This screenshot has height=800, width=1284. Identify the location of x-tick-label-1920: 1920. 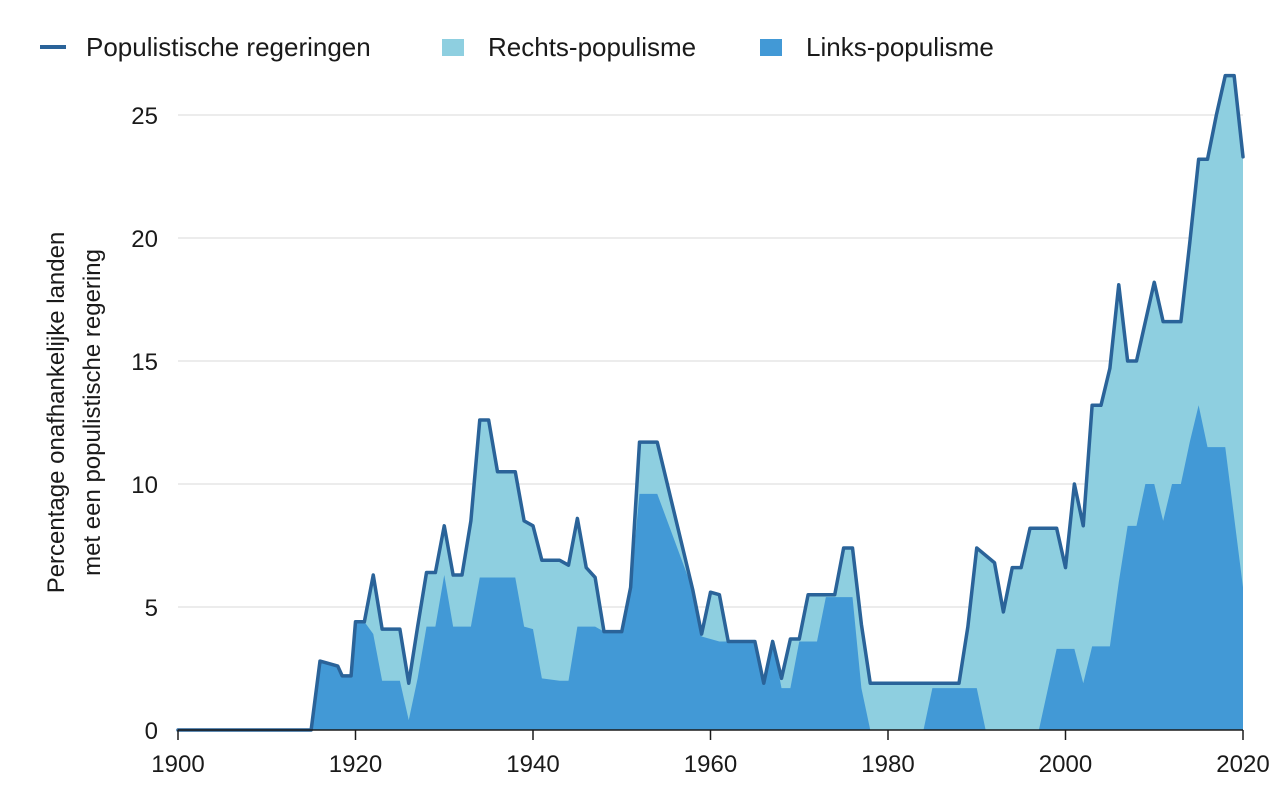
(355, 764).